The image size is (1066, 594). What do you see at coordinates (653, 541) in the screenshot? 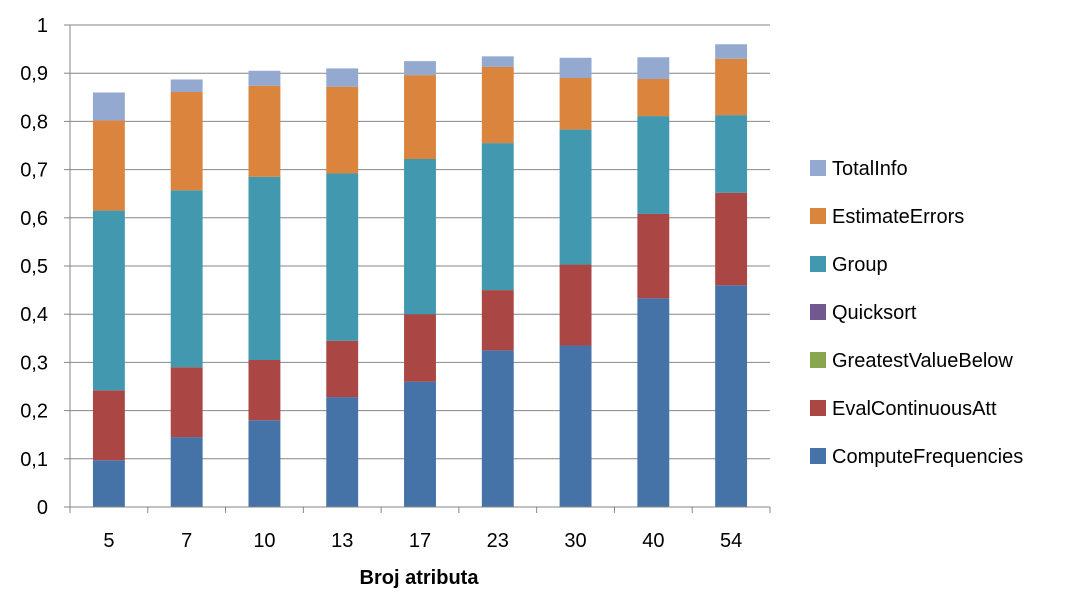
I see `x-tick-label: 40` at bounding box center [653, 541].